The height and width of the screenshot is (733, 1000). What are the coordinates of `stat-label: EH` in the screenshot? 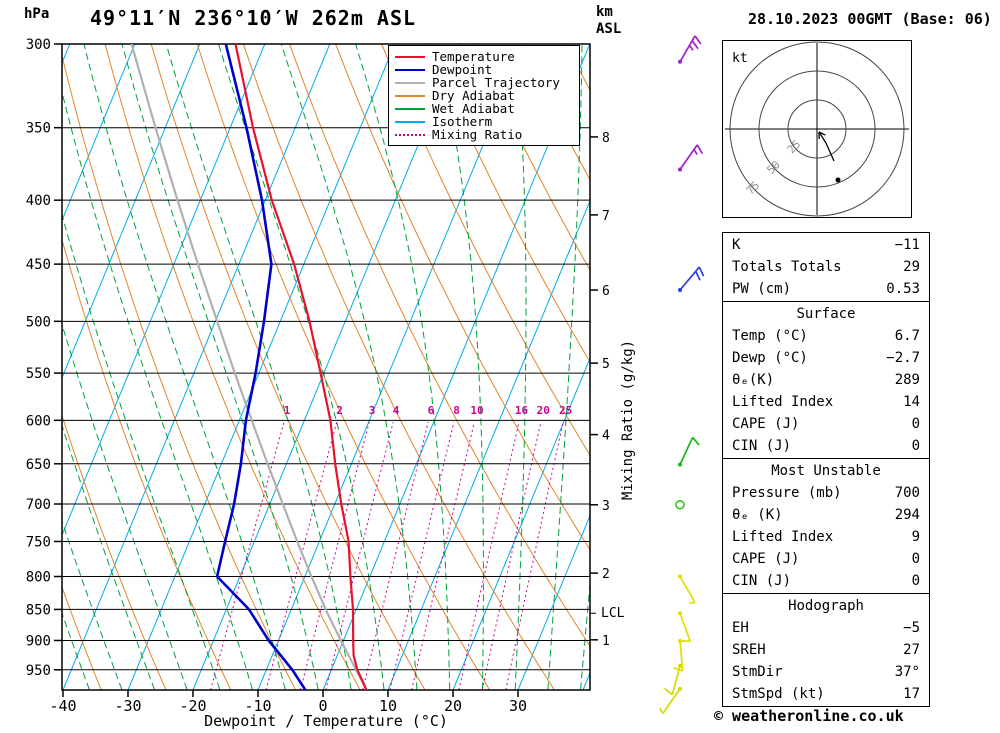 It's located at (740, 628).